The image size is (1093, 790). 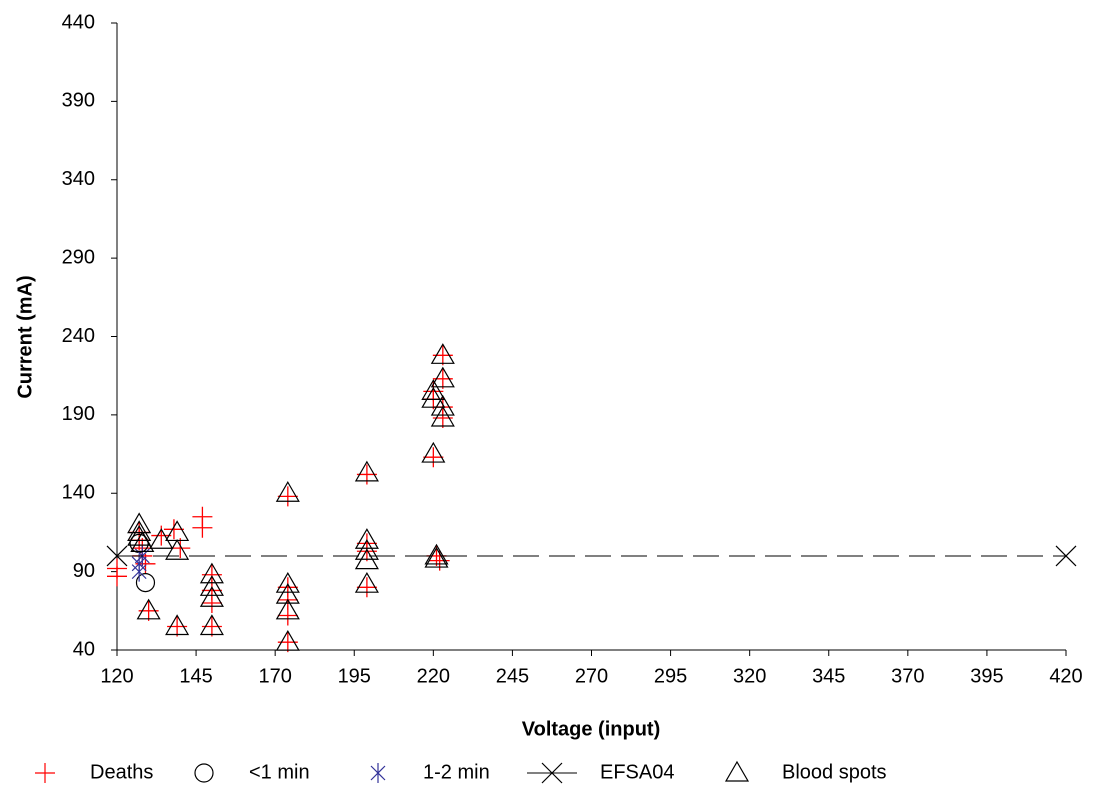 What do you see at coordinates (1065, 676) in the screenshot?
I see `x-tick-label: 420` at bounding box center [1065, 676].